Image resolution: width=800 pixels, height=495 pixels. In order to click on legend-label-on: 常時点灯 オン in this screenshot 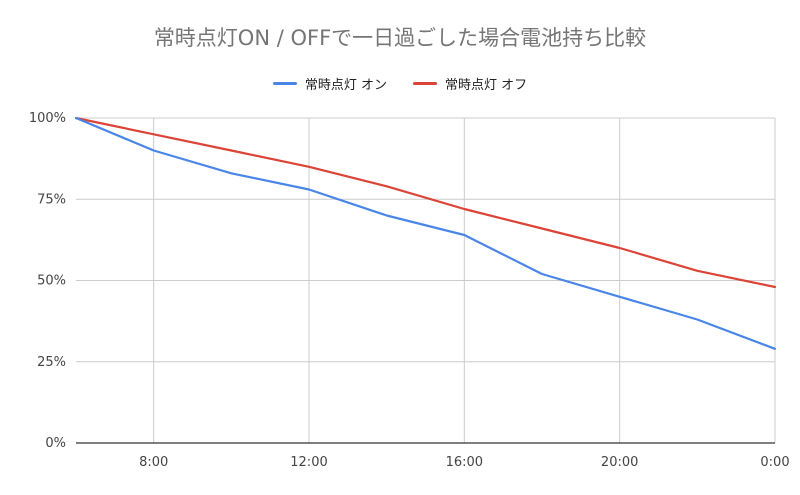, I will do `click(345, 85)`.